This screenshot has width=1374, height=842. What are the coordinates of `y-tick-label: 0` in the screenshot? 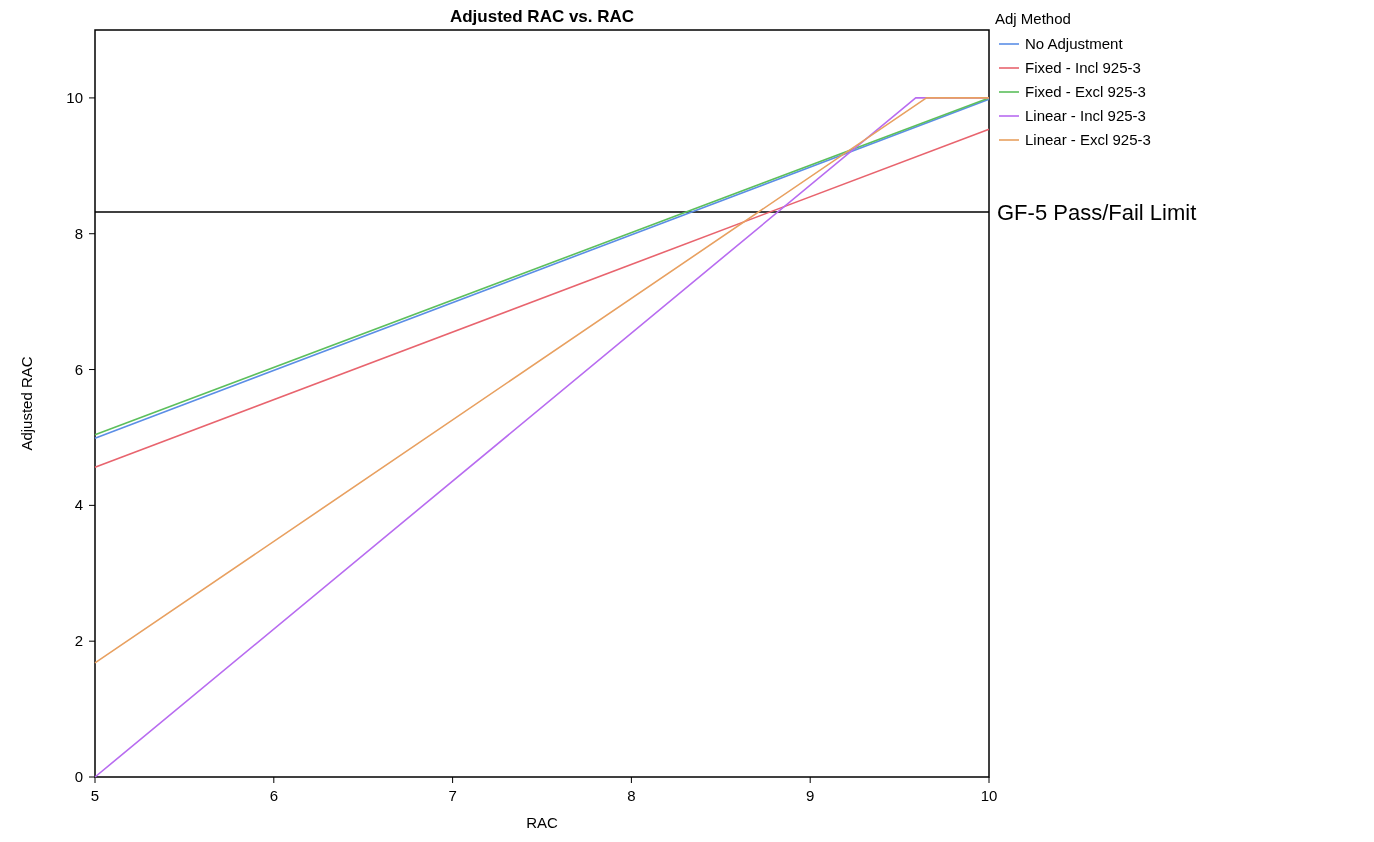 It's located at (78, 776).